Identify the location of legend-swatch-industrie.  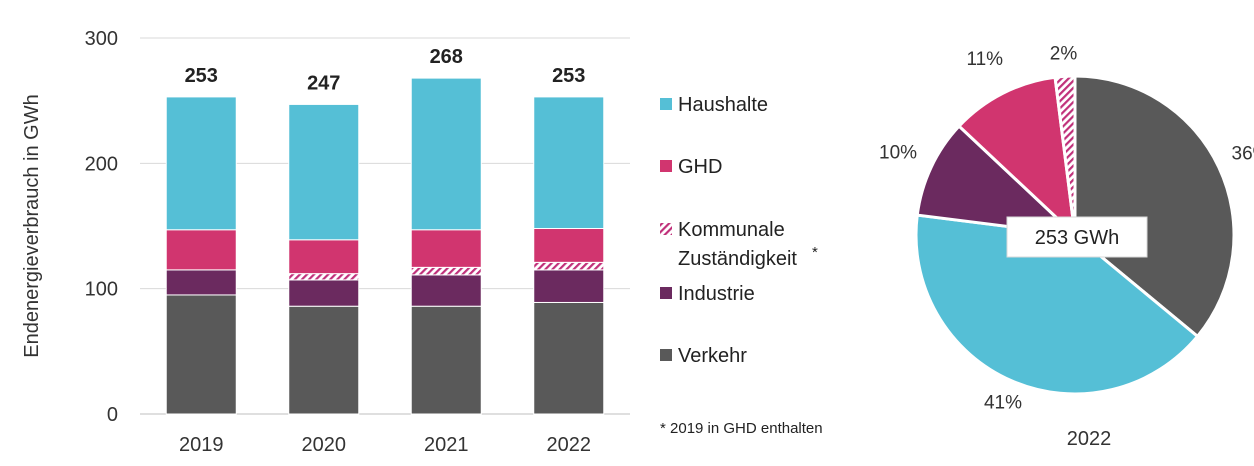
(666, 293).